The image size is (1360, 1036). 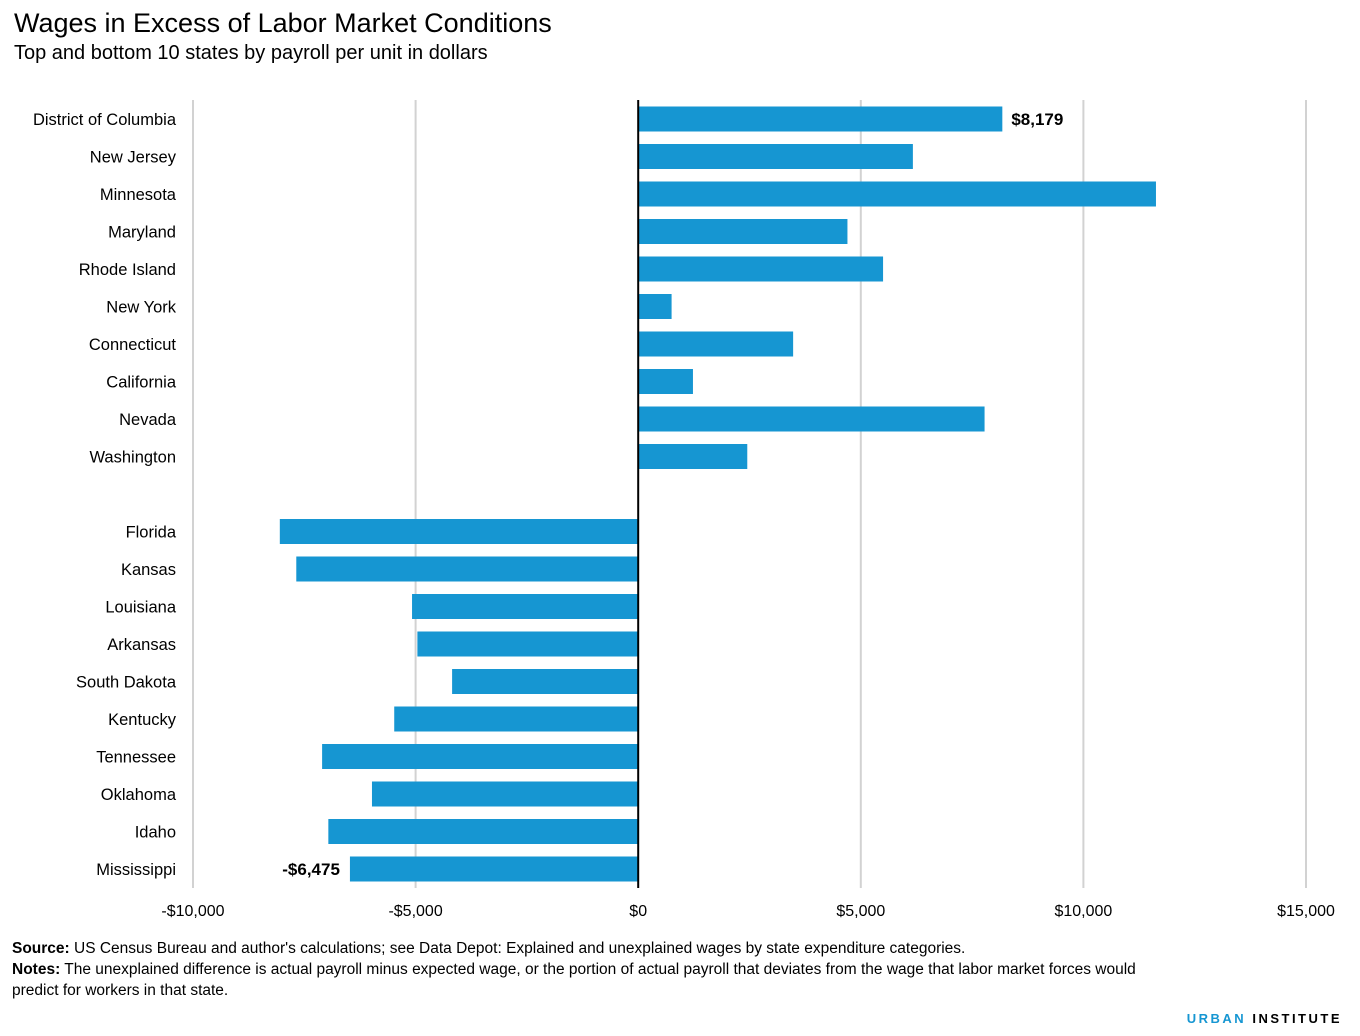 I want to click on category-label: Nevada, so click(x=148, y=420).